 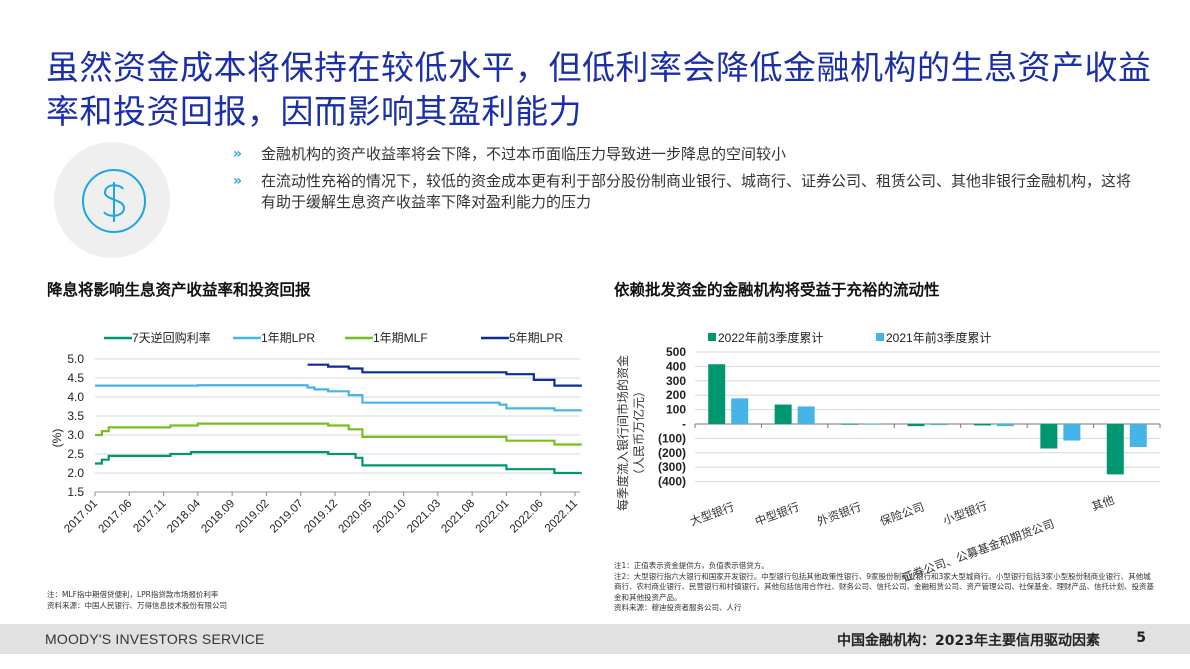 I want to click on legend-label: 1年期LPR, so click(x=288, y=338).